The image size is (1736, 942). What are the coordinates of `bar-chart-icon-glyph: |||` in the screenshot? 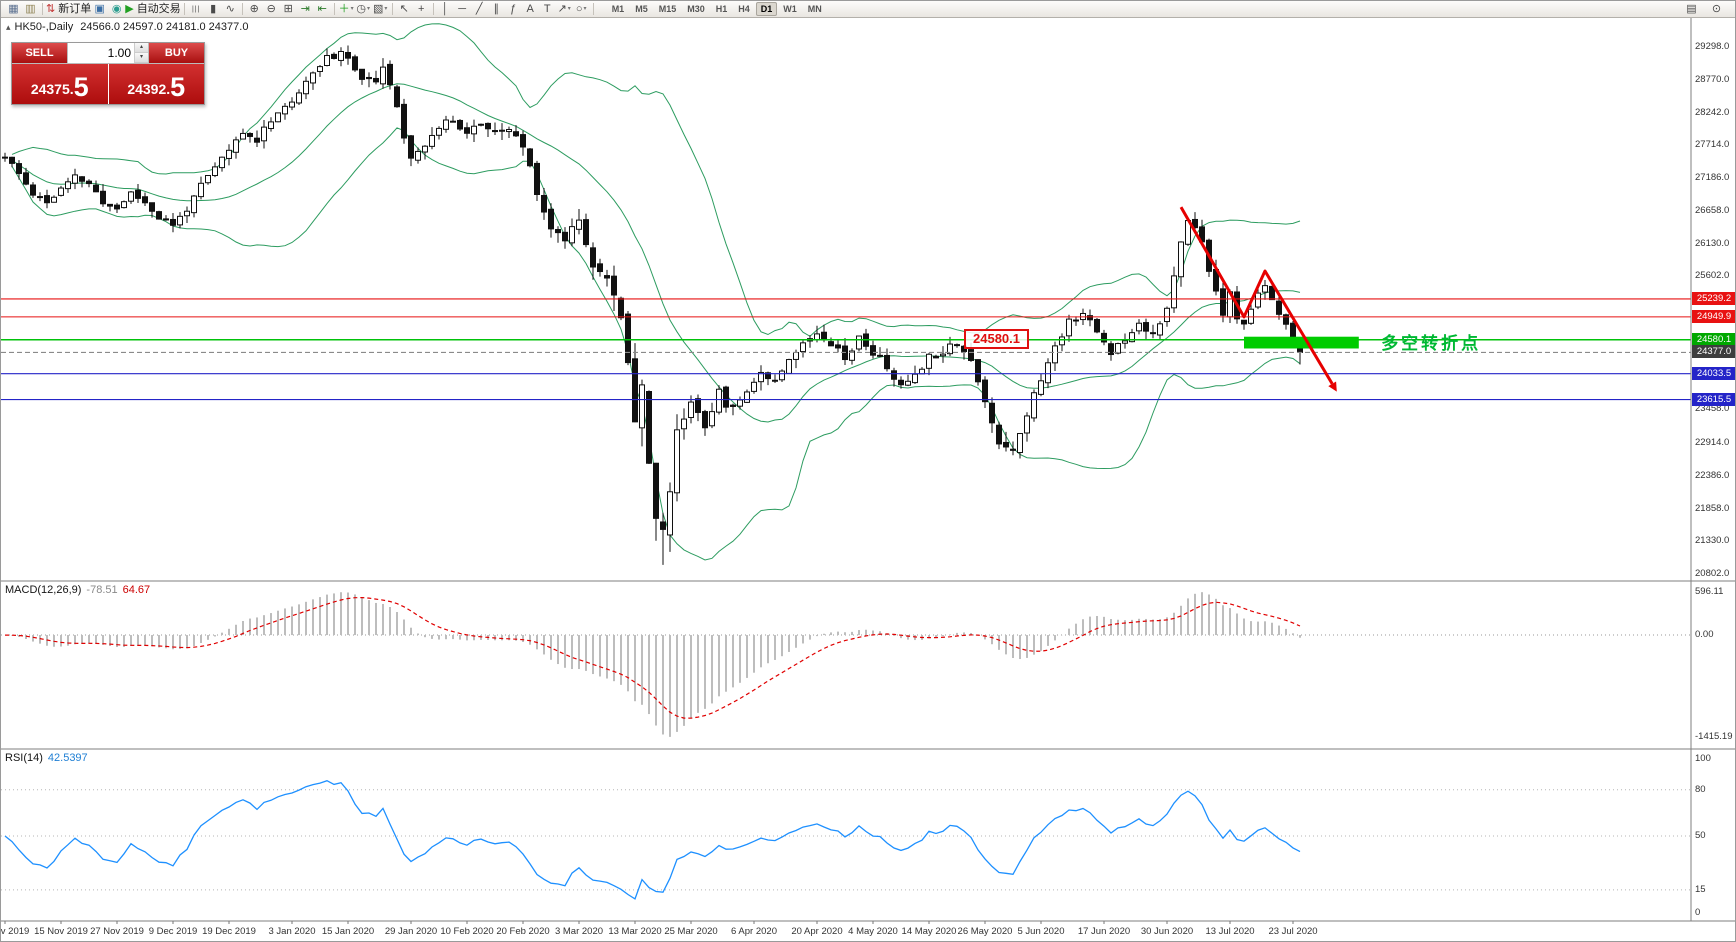 It's located at (196, 9).